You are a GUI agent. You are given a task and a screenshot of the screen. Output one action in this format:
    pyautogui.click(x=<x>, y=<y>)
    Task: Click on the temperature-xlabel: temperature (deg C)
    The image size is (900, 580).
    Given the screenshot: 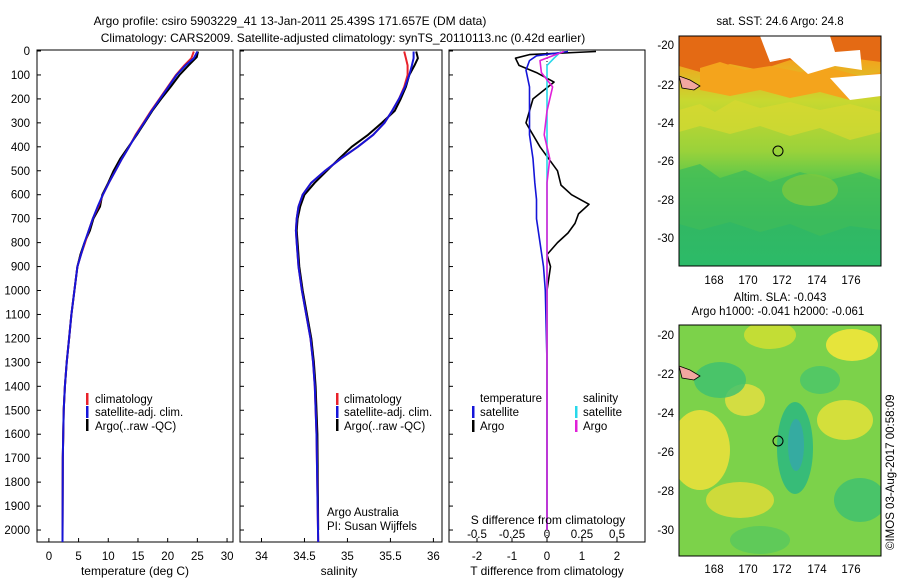 What is the action you would take?
    pyautogui.click(x=135, y=571)
    